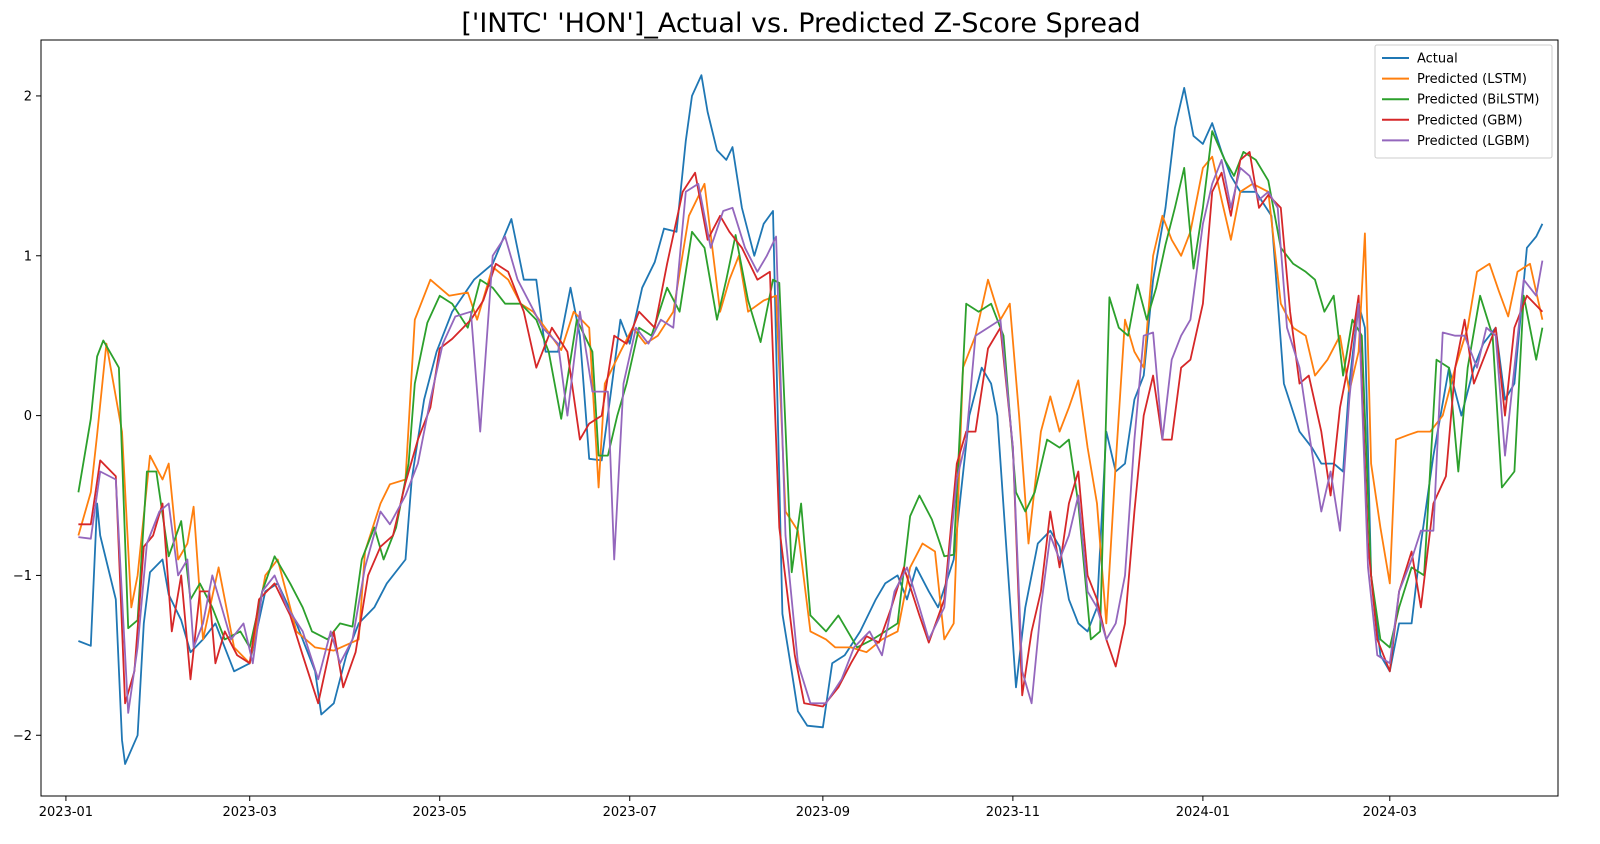 This screenshot has height=844, width=1600. Describe the element at coordinates (823, 812) in the screenshot. I see `x-tick-label: 2023-09` at that location.